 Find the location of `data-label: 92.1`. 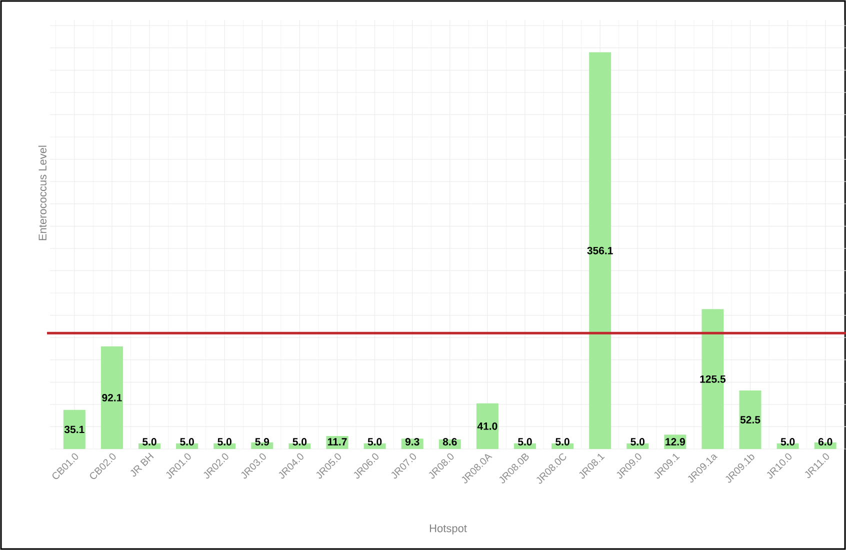

data-label: 92.1 is located at coordinates (112, 398).